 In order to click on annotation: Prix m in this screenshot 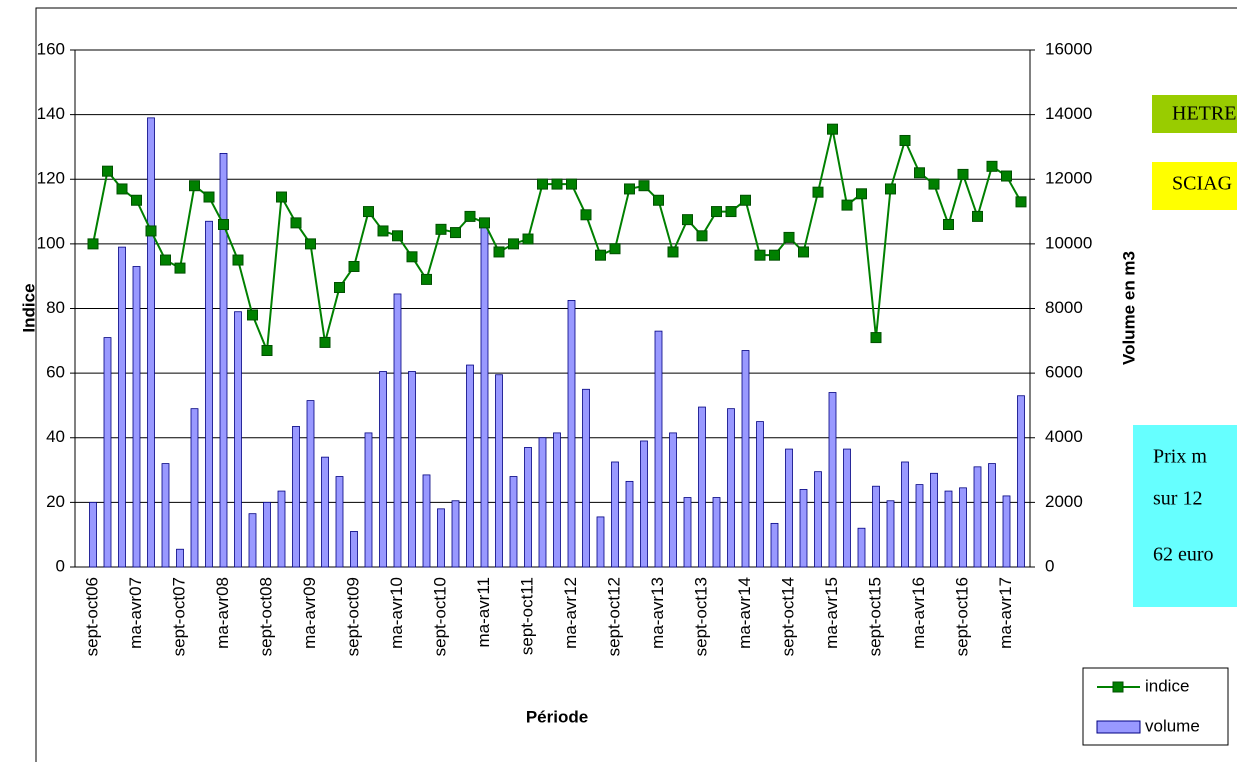, I will do `click(1180, 457)`.